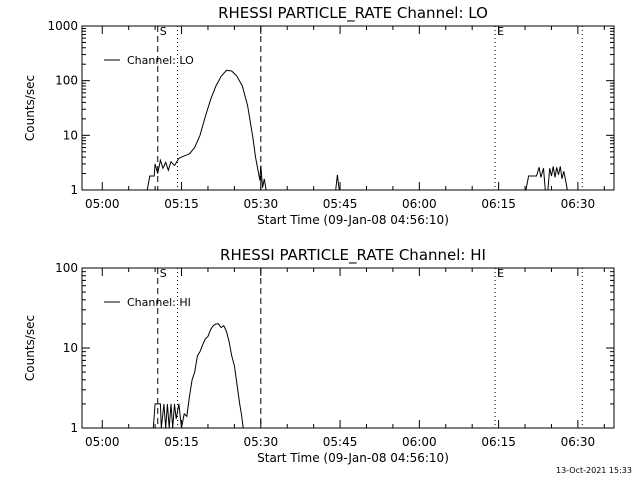 The height and width of the screenshot is (480, 640). What do you see at coordinates (353, 13) in the screenshot?
I see `chart-title: RHESSI PARTICLE_RATE Channel: LO` at bounding box center [353, 13].